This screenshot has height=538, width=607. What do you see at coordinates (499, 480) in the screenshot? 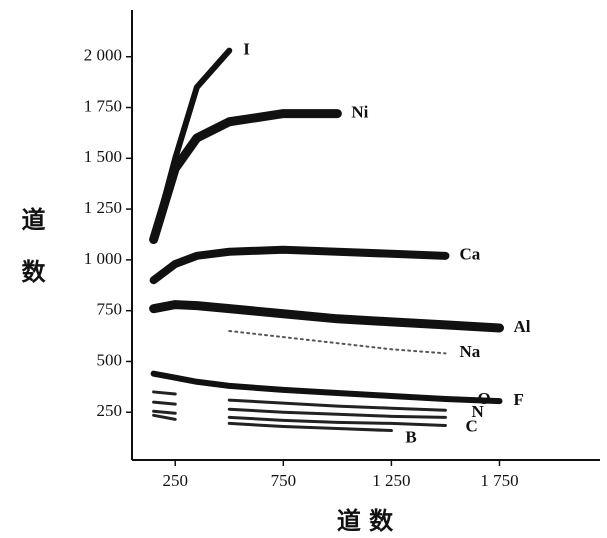
I see `x-tick-label: 1 750` at bounding box center [499, 480].